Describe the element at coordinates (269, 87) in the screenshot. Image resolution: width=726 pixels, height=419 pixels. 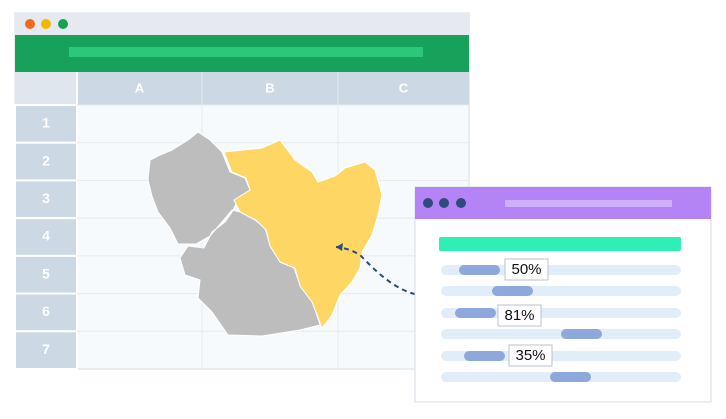
I see `column-label: B` at that location.